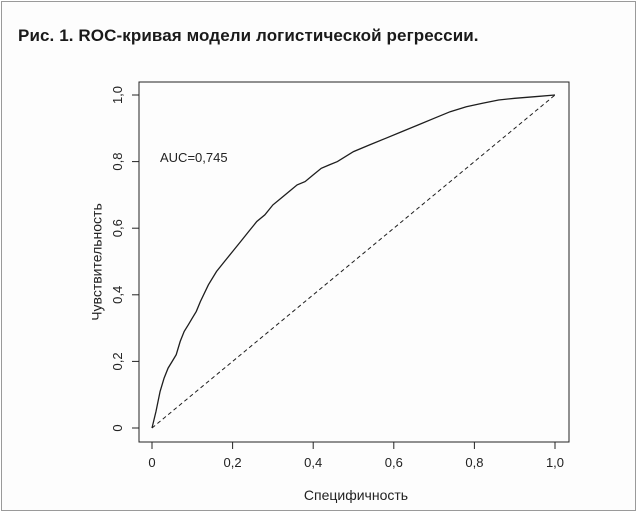  What do you see at coordinates (117, 162) in the screenshot?
I see `y-tick-label: 0,8` at bounding box center [117, 162].